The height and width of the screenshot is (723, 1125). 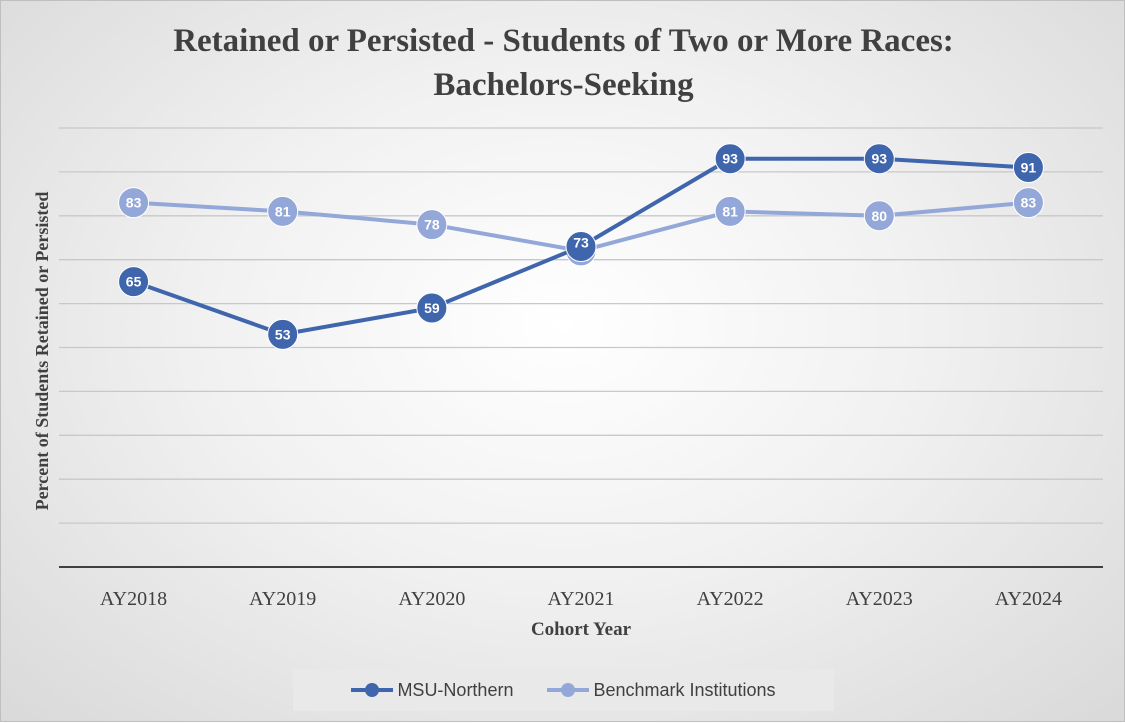 I want to click on x-tick-label: AY2022, so click(x=730, y=599).